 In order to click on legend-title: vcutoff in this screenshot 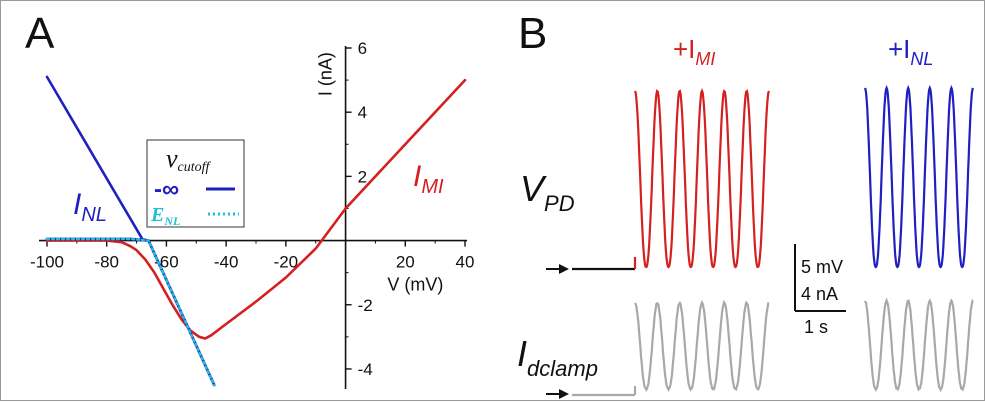, I will do `click(189, 159)`.